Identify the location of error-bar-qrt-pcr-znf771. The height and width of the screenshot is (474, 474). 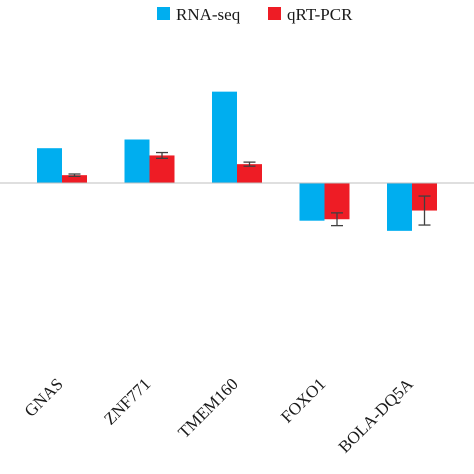
(162, 155).